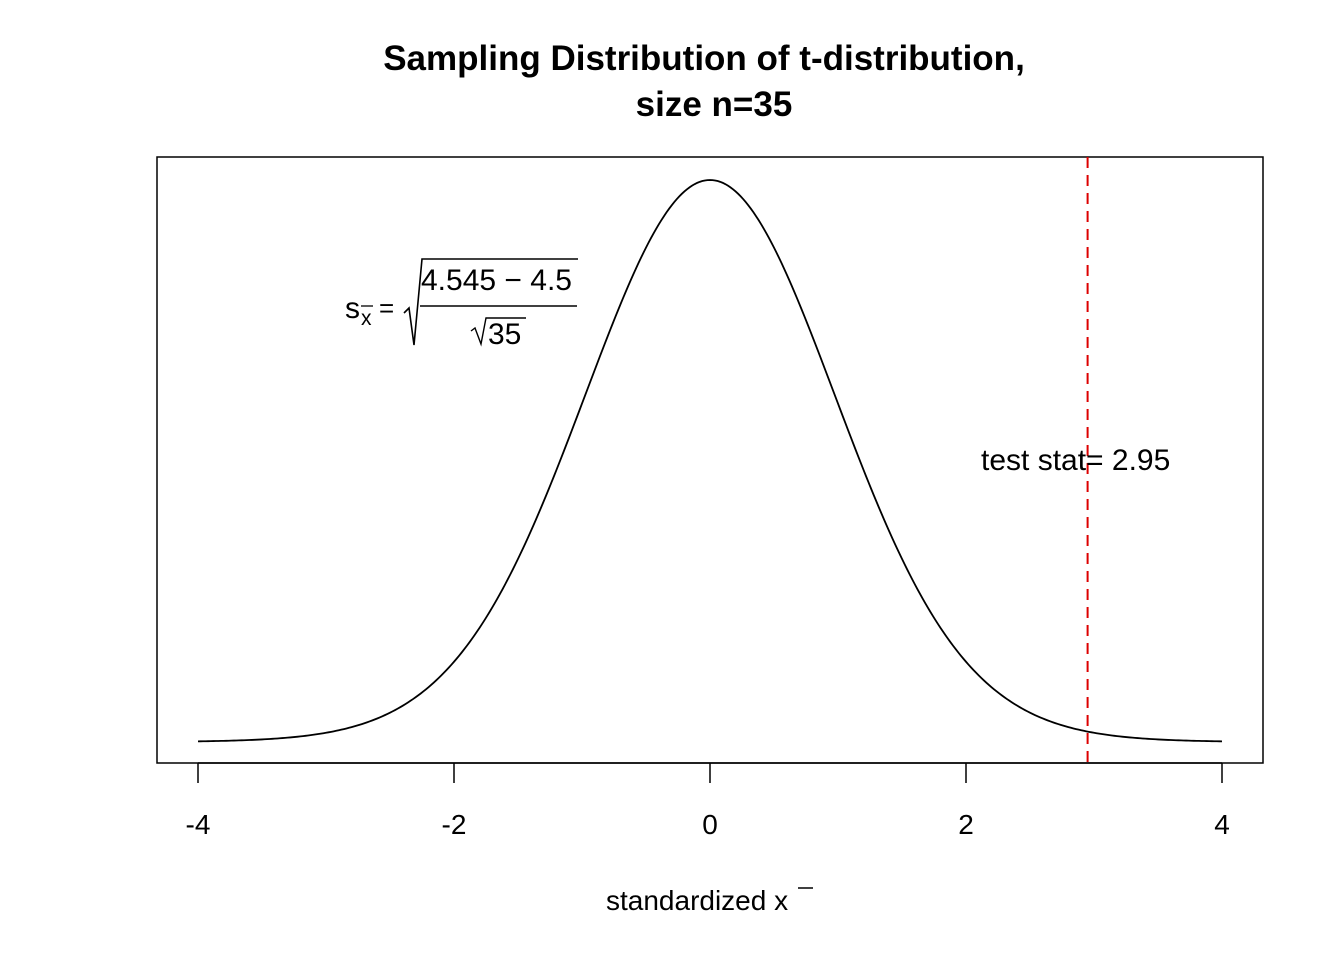 The width and height of the screenshot is (1344, 960). What do you see at coordinates (352, 308) in the screenshot?
I see `formula-lhs: s` at bounding box center [352, 308].